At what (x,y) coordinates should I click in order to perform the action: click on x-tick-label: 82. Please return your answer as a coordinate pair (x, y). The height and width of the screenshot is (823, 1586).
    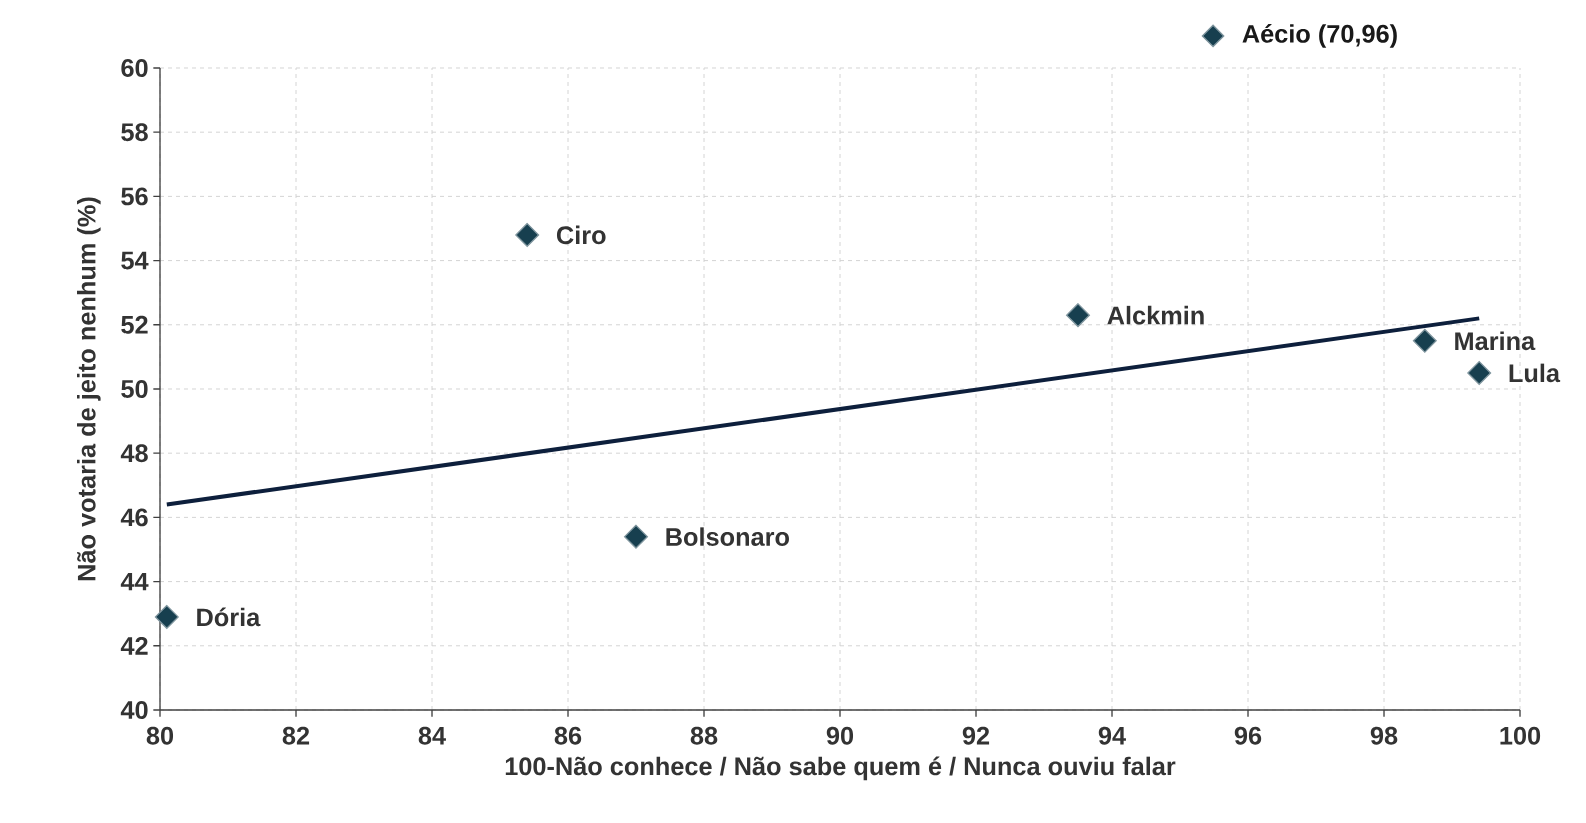
    Looking at the image, I should click on (296, 735).